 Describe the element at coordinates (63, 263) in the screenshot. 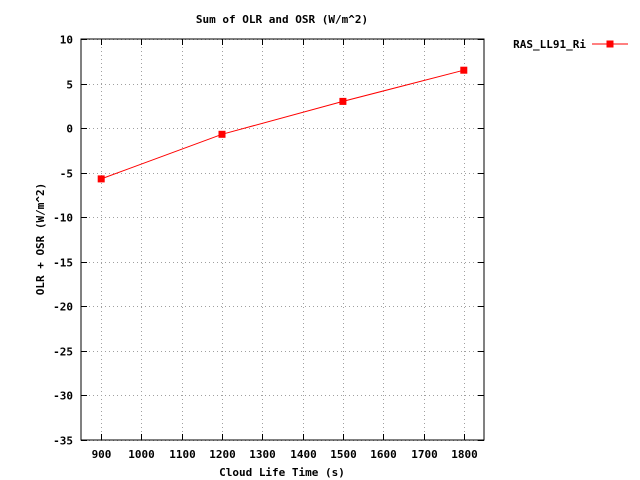

I see `y-tick-label: -15` at that location.